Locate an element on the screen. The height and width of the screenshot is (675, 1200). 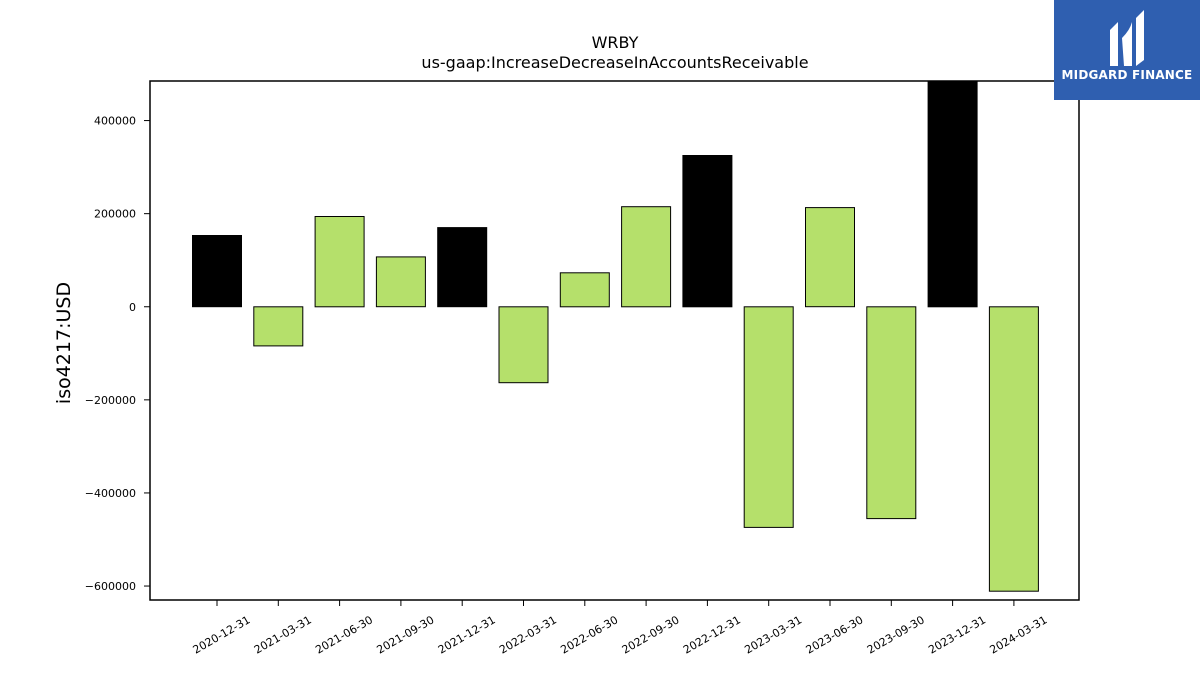
x-tick-label: 2021-09-30 is located at coordinates (406, 634).